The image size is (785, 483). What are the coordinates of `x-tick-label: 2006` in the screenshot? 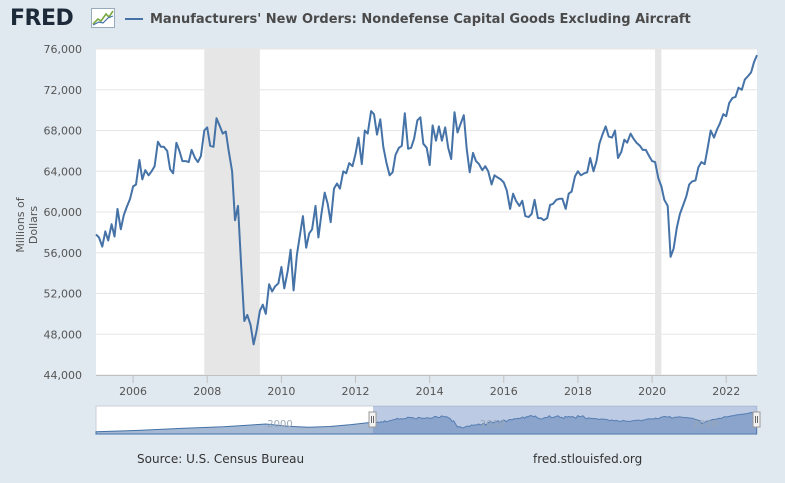 It's located at (133, 391).